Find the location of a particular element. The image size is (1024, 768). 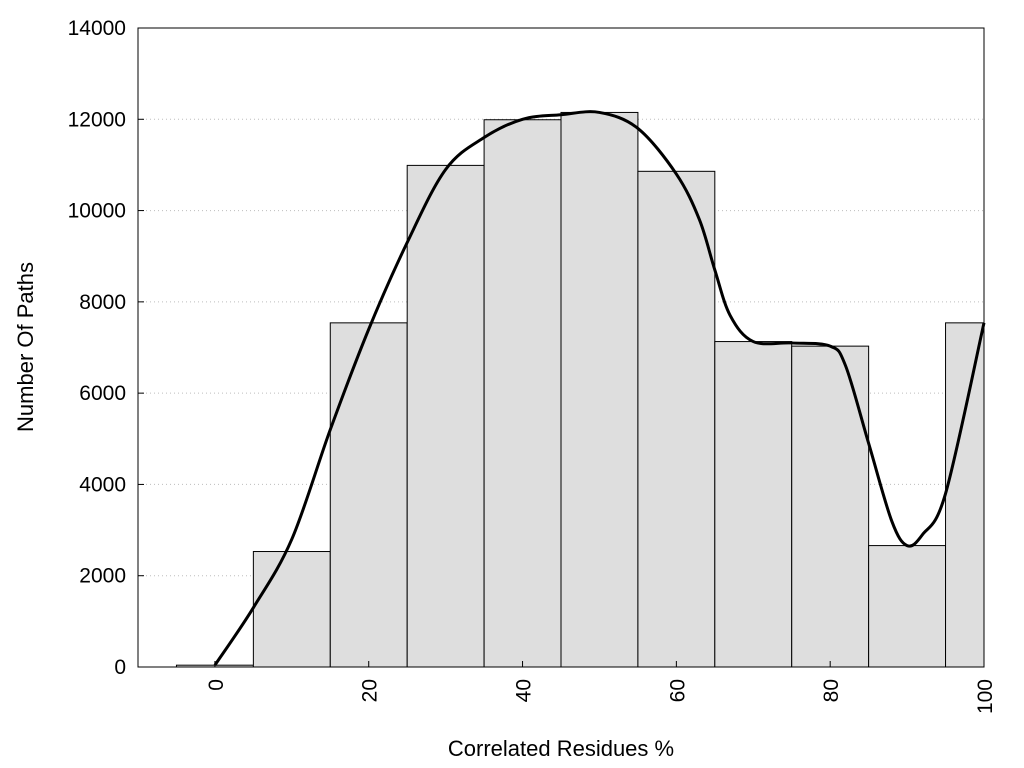

x-tick-label: 80 is located at coordinates (831, 690).